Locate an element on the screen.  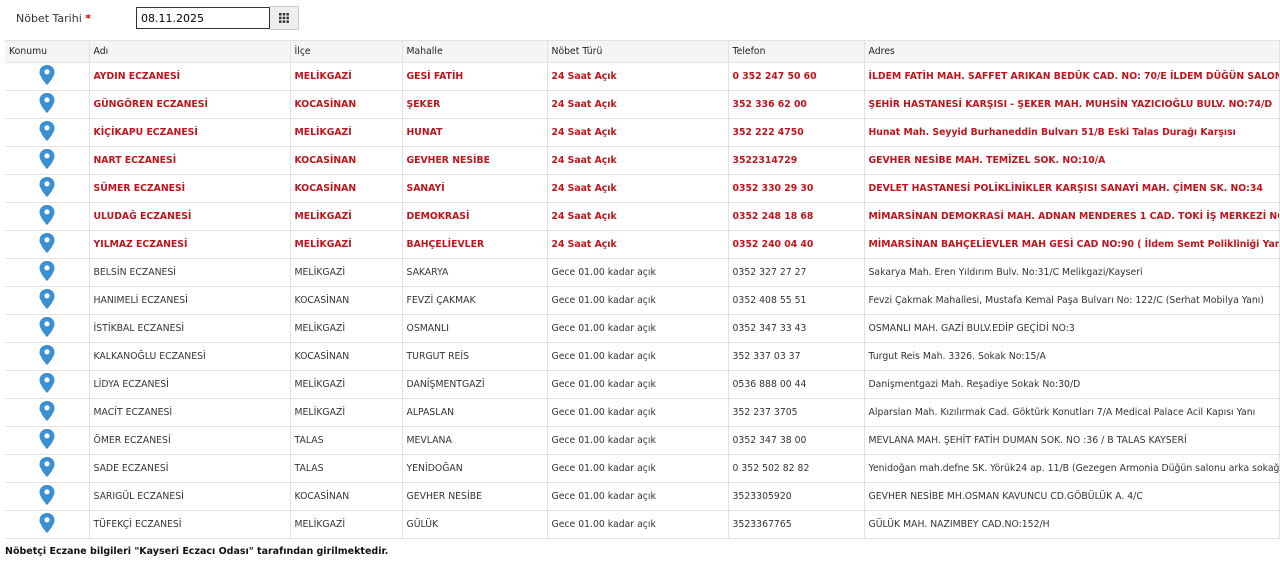
neighborhood: TURGUT REİS is located at coordinates (475, 356).